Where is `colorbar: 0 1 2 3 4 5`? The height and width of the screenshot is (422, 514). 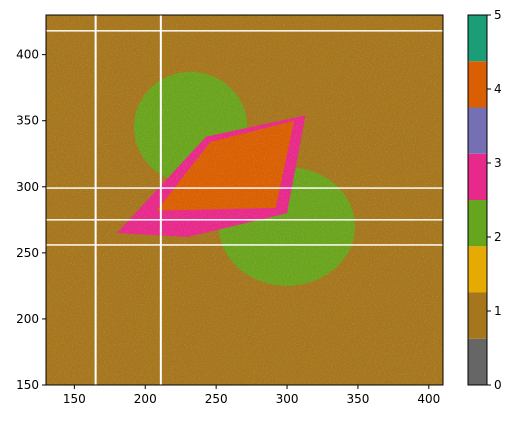
colorbar: 0 1 2 3 4 5 is located at coordinates (484, 200).